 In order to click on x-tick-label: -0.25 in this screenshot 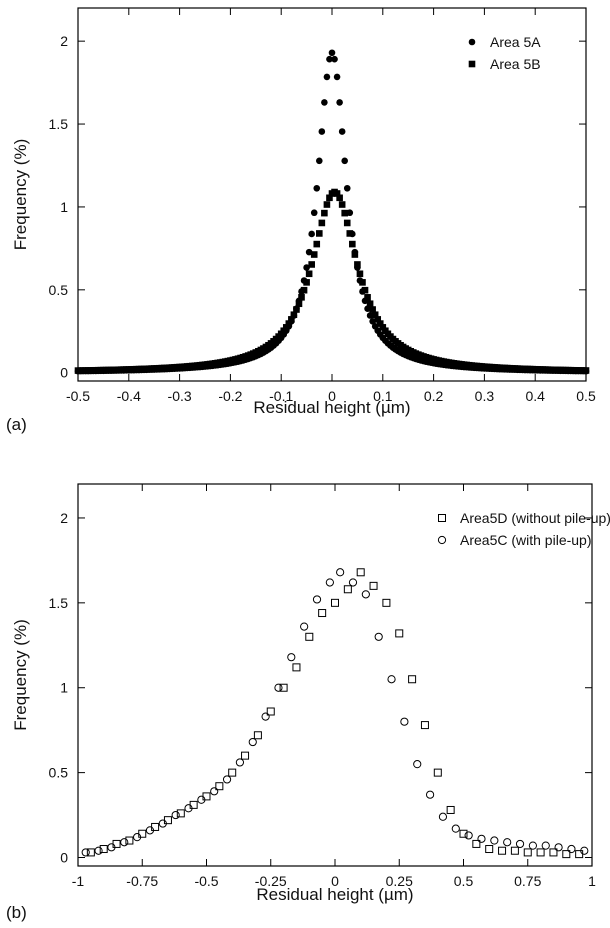, I will do `click(271, 881)`.